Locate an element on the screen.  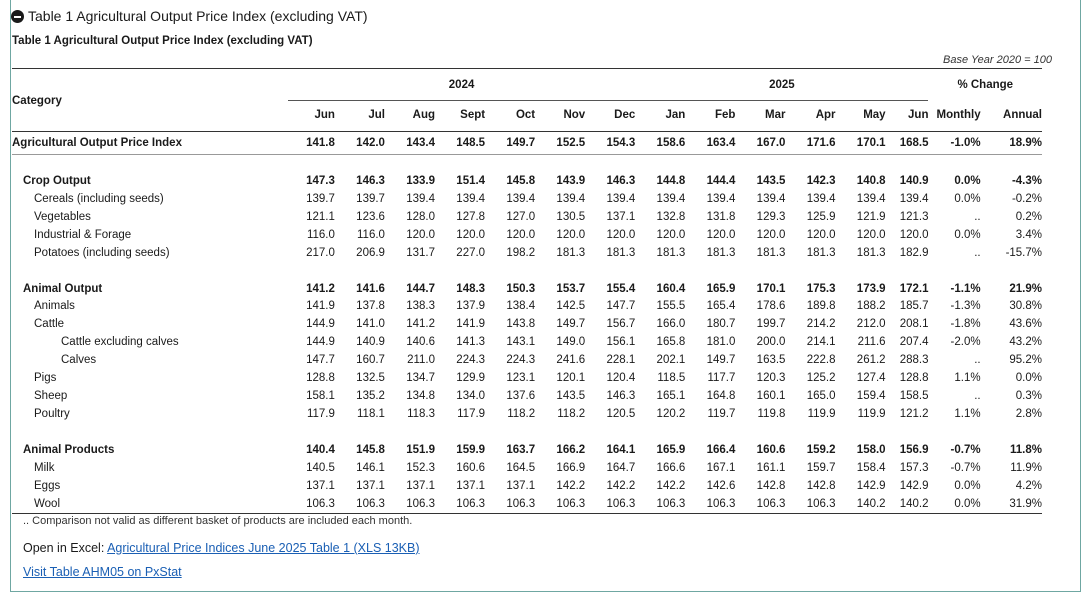
table-cell: 140.2 is located at coordinates (860, 505).